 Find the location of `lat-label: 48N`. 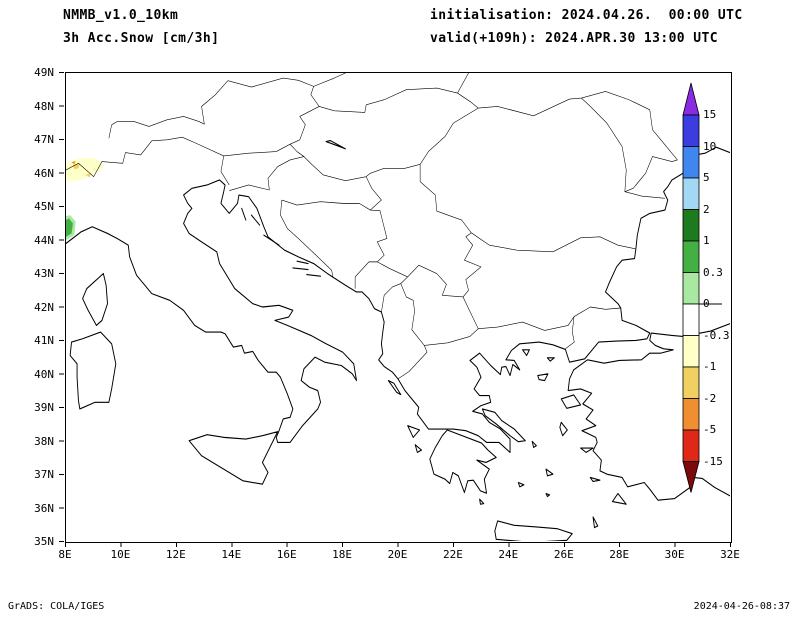

lat-label: 48N is located at coordinates (44, 106).